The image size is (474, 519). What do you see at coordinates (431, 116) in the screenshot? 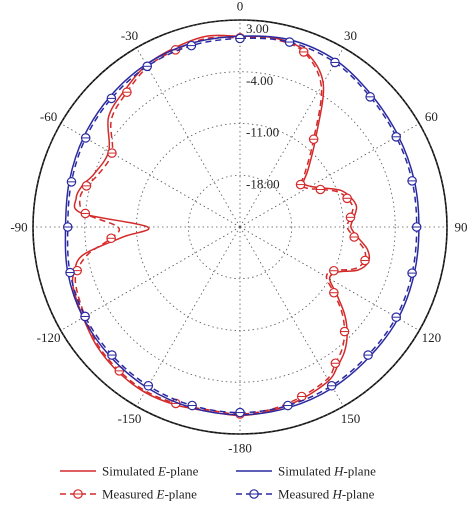
I see `angle-tick-label: 60` at bounding box center [431, 116].